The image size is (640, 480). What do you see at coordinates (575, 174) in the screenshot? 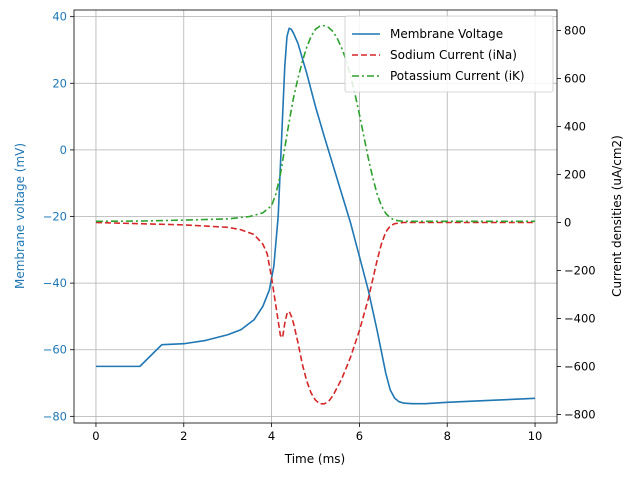
I see `y-right-tick-label: 200` at bounding box center [575, 174].